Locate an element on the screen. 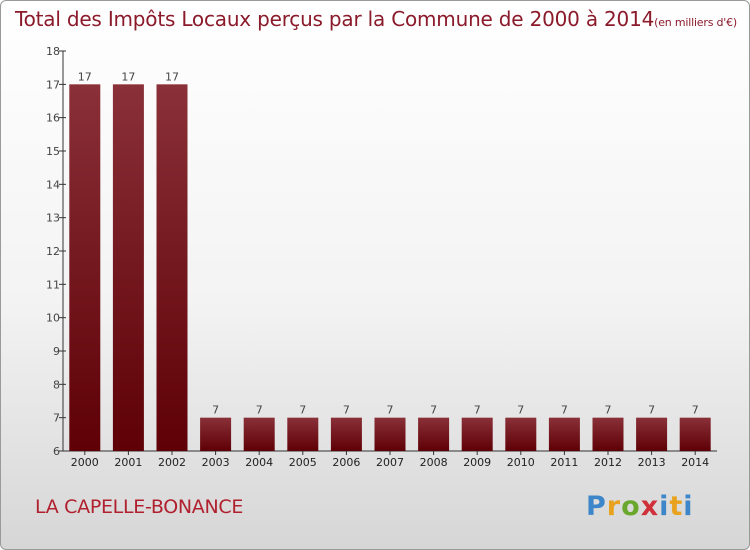 The height and width of the screenshot is (550, 750). x-tick-label: 2005 is located at coordinates (303, 462).